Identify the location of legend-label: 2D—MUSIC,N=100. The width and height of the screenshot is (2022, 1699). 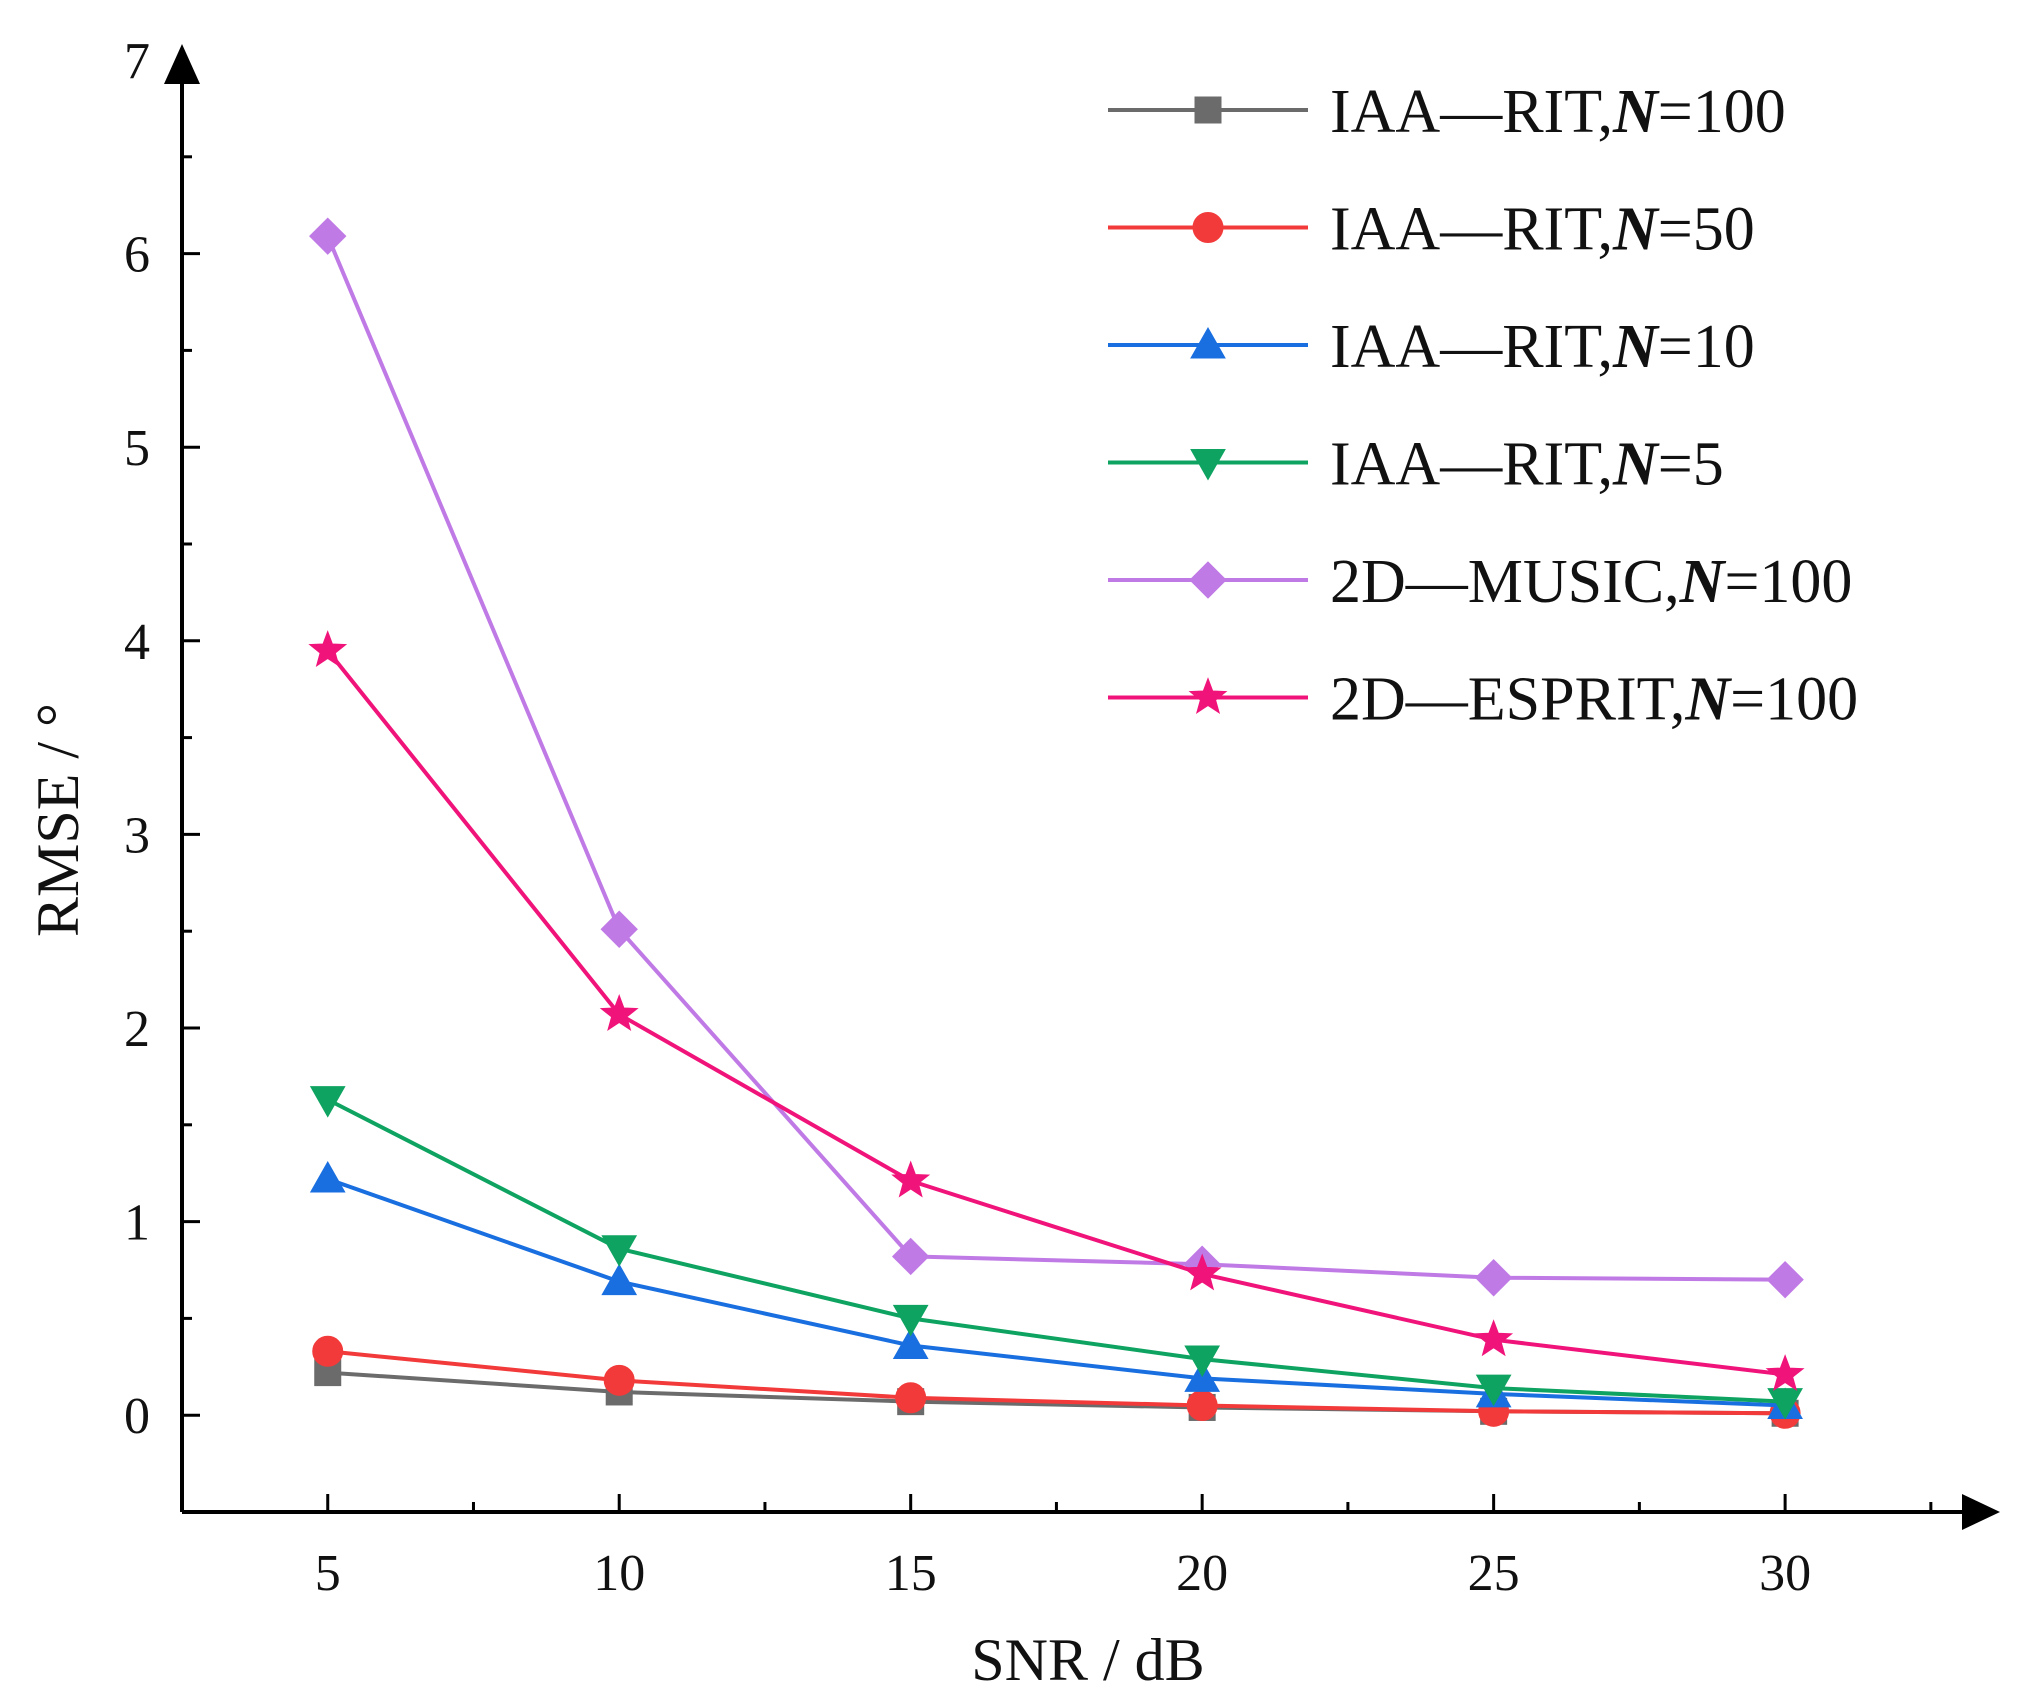
(1591, 582).